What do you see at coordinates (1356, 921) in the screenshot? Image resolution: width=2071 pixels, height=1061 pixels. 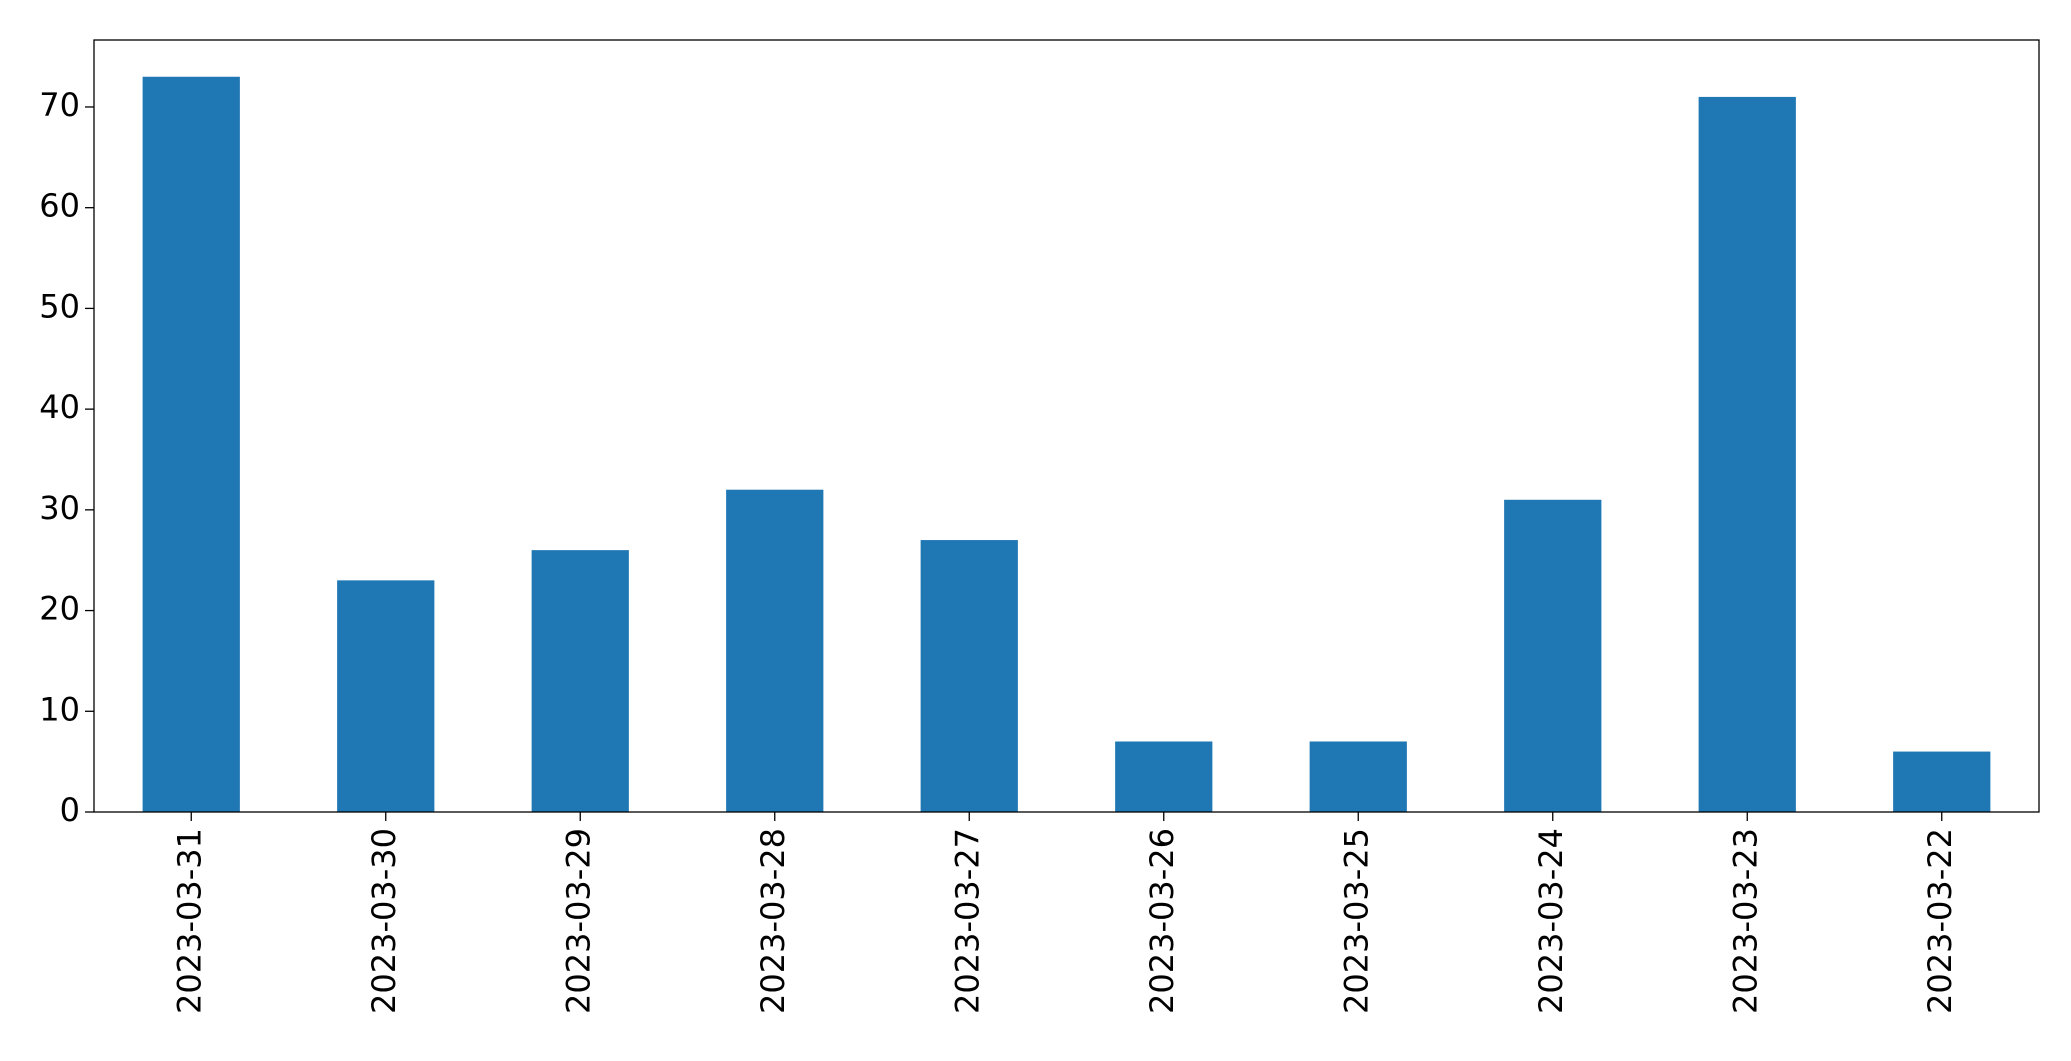 I see `x-tick-label: 2023-03-25` at bounding box center [1356, 921].